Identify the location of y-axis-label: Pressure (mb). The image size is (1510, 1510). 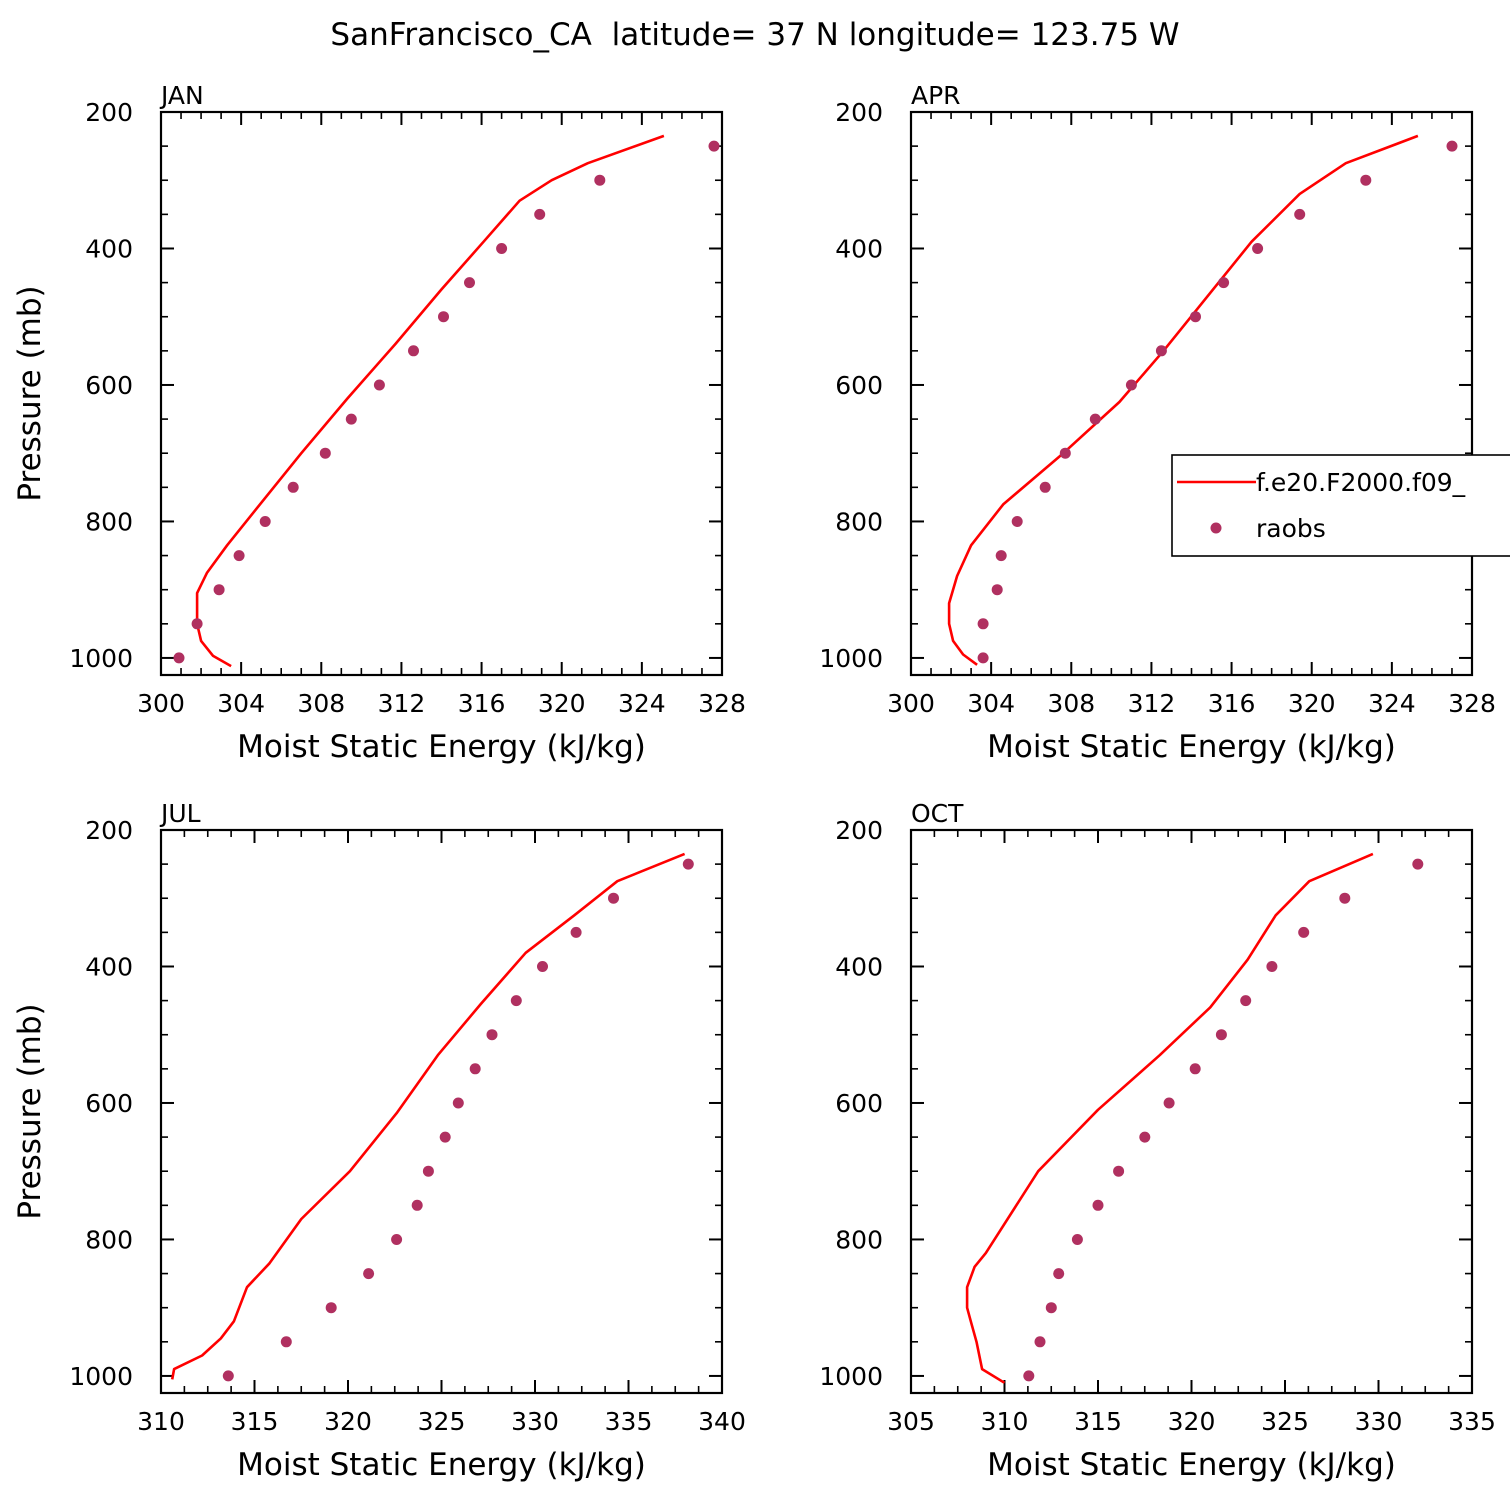
(30, 393).